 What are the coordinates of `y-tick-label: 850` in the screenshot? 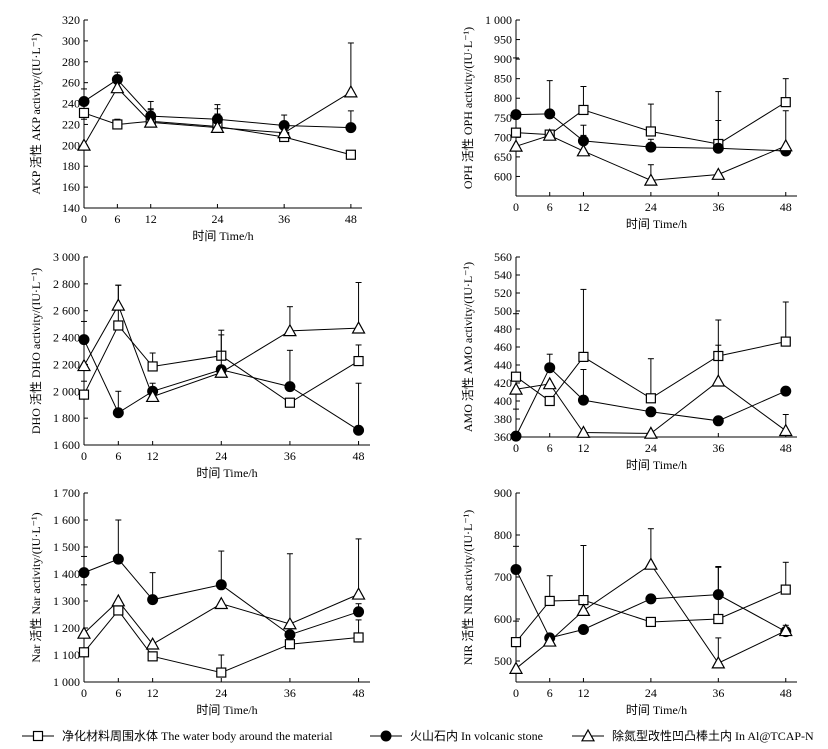 It's located at (503, 79).